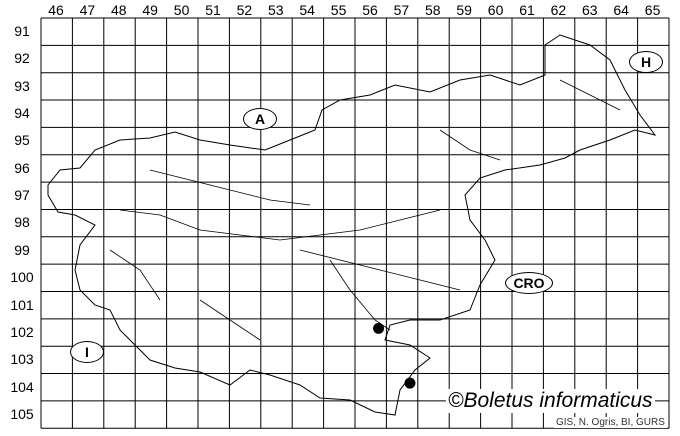 The height and width of the screenshot is (436, 680). I want to click on column-label: 57, so click(401, 10).